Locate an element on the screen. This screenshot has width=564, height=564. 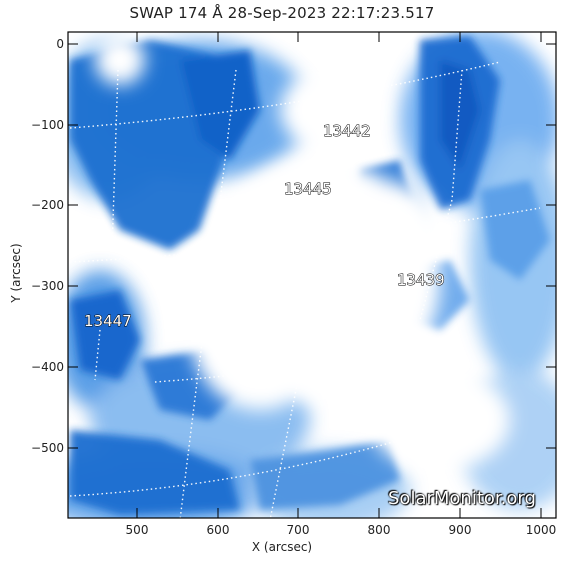
watermark-logo: SolarMonitor.org is located at coordinates (462, 498).